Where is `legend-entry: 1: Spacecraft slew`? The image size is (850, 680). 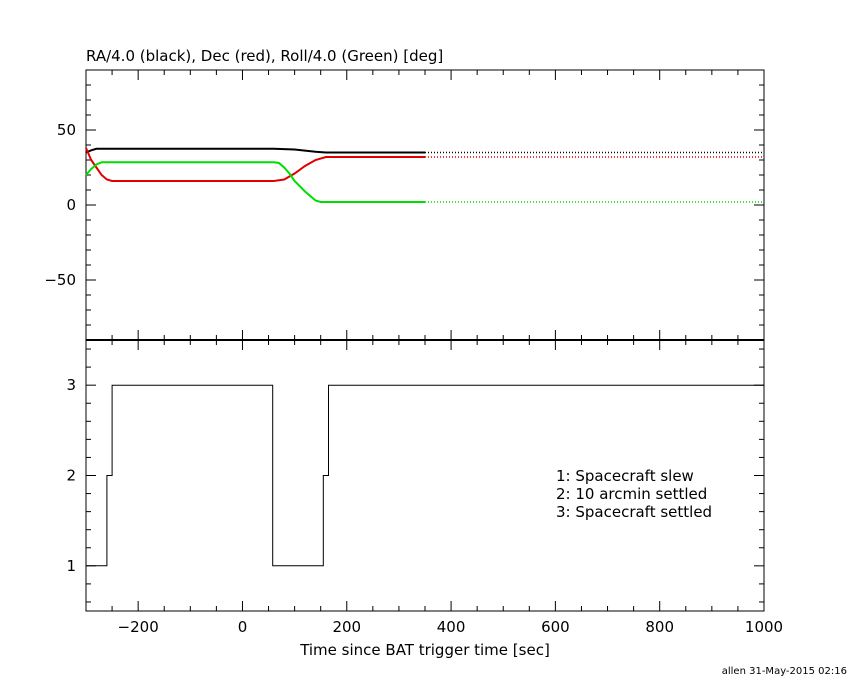
legend-entry: 1: Spacecraft slew is located at coordinates (625, 476).